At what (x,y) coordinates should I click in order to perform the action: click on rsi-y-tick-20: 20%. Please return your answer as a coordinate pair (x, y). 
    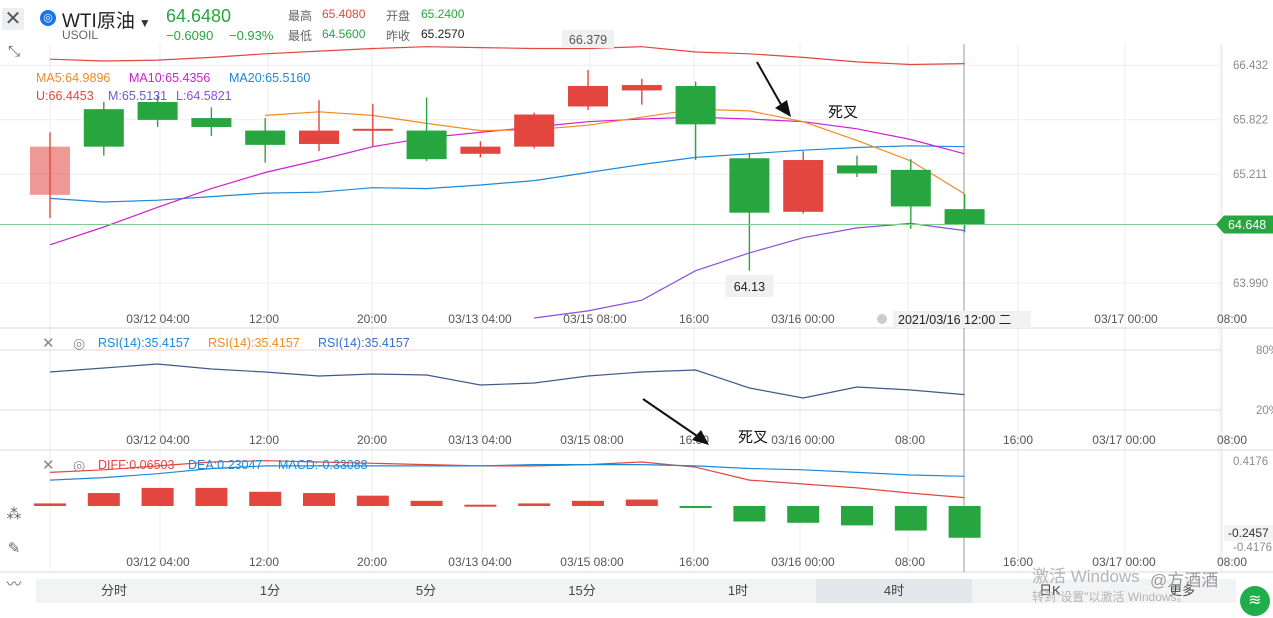
    Looking at the image, I should click on (1264, 411).